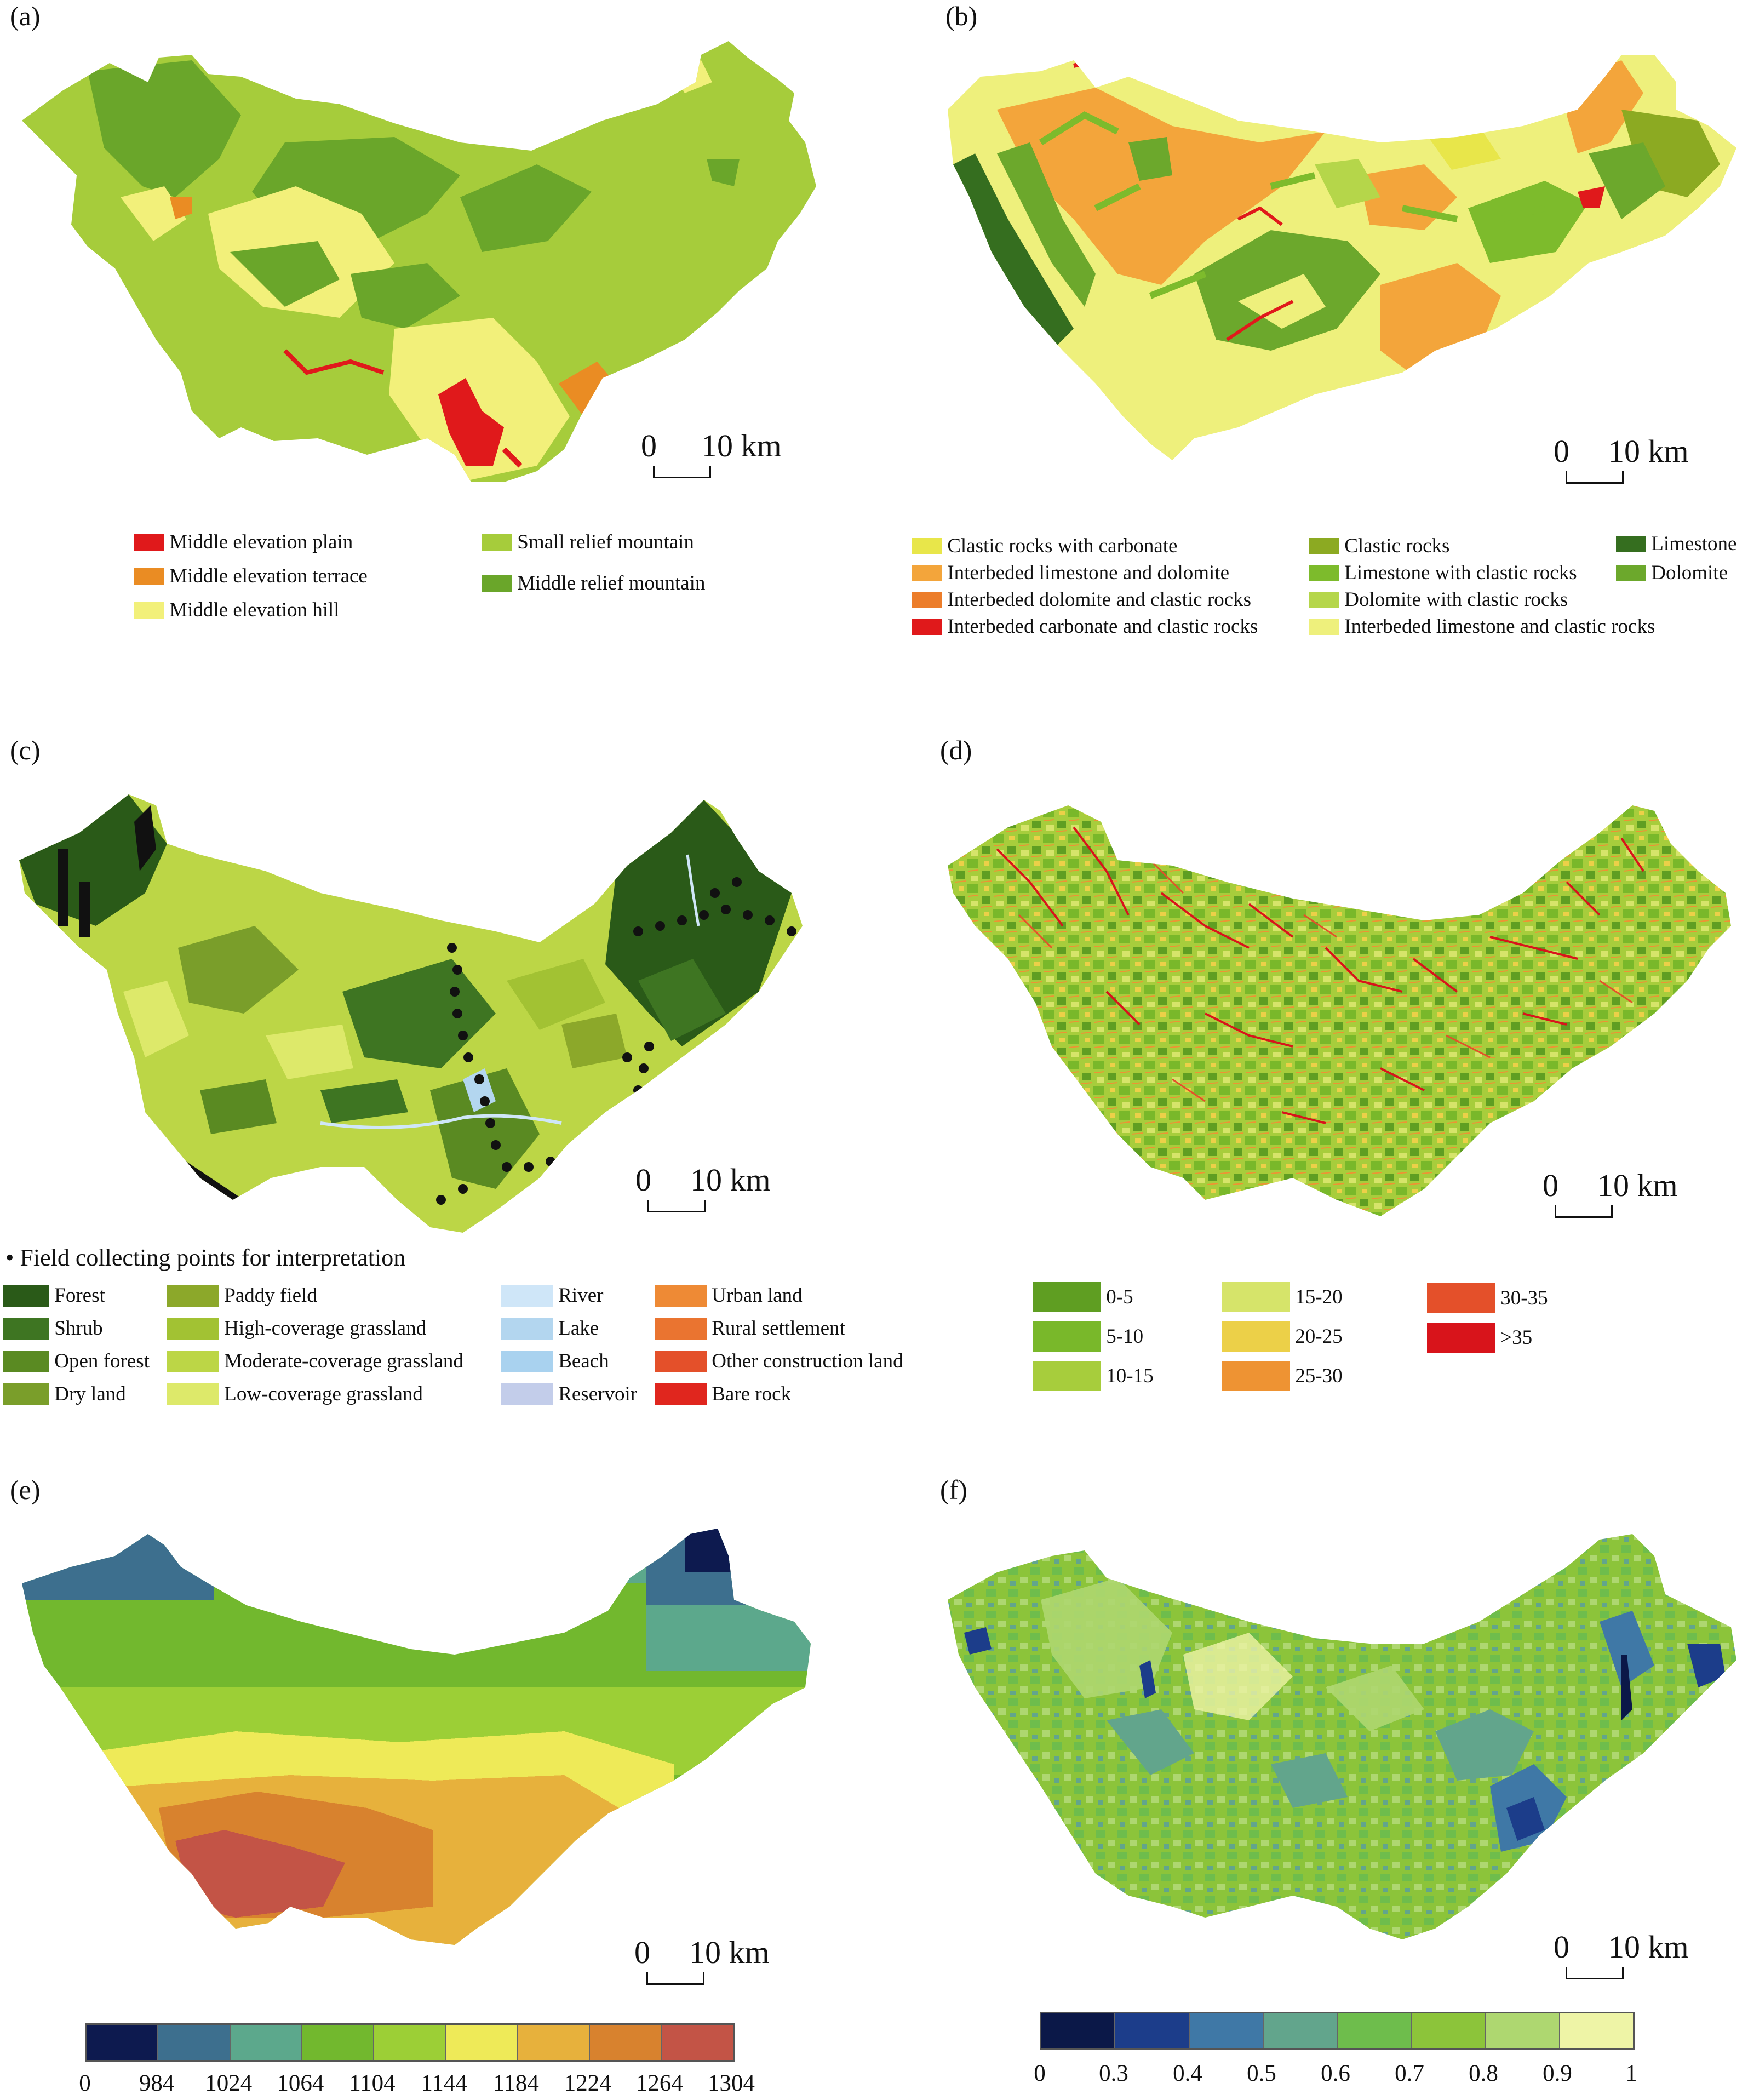  Describe the element at coordinates (1282, 1336) in the screenshot. I see `legend-item: 20-25` at that location.